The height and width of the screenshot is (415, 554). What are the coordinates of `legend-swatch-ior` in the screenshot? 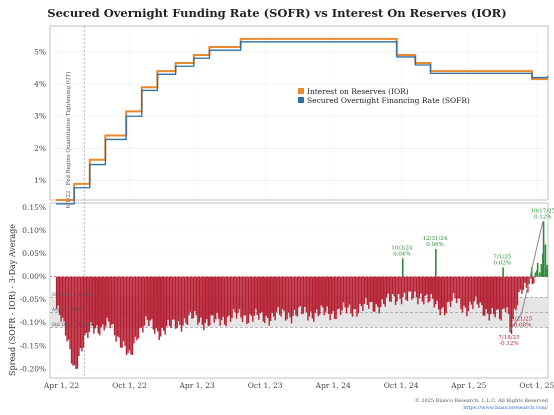 It's located at (301, 91).